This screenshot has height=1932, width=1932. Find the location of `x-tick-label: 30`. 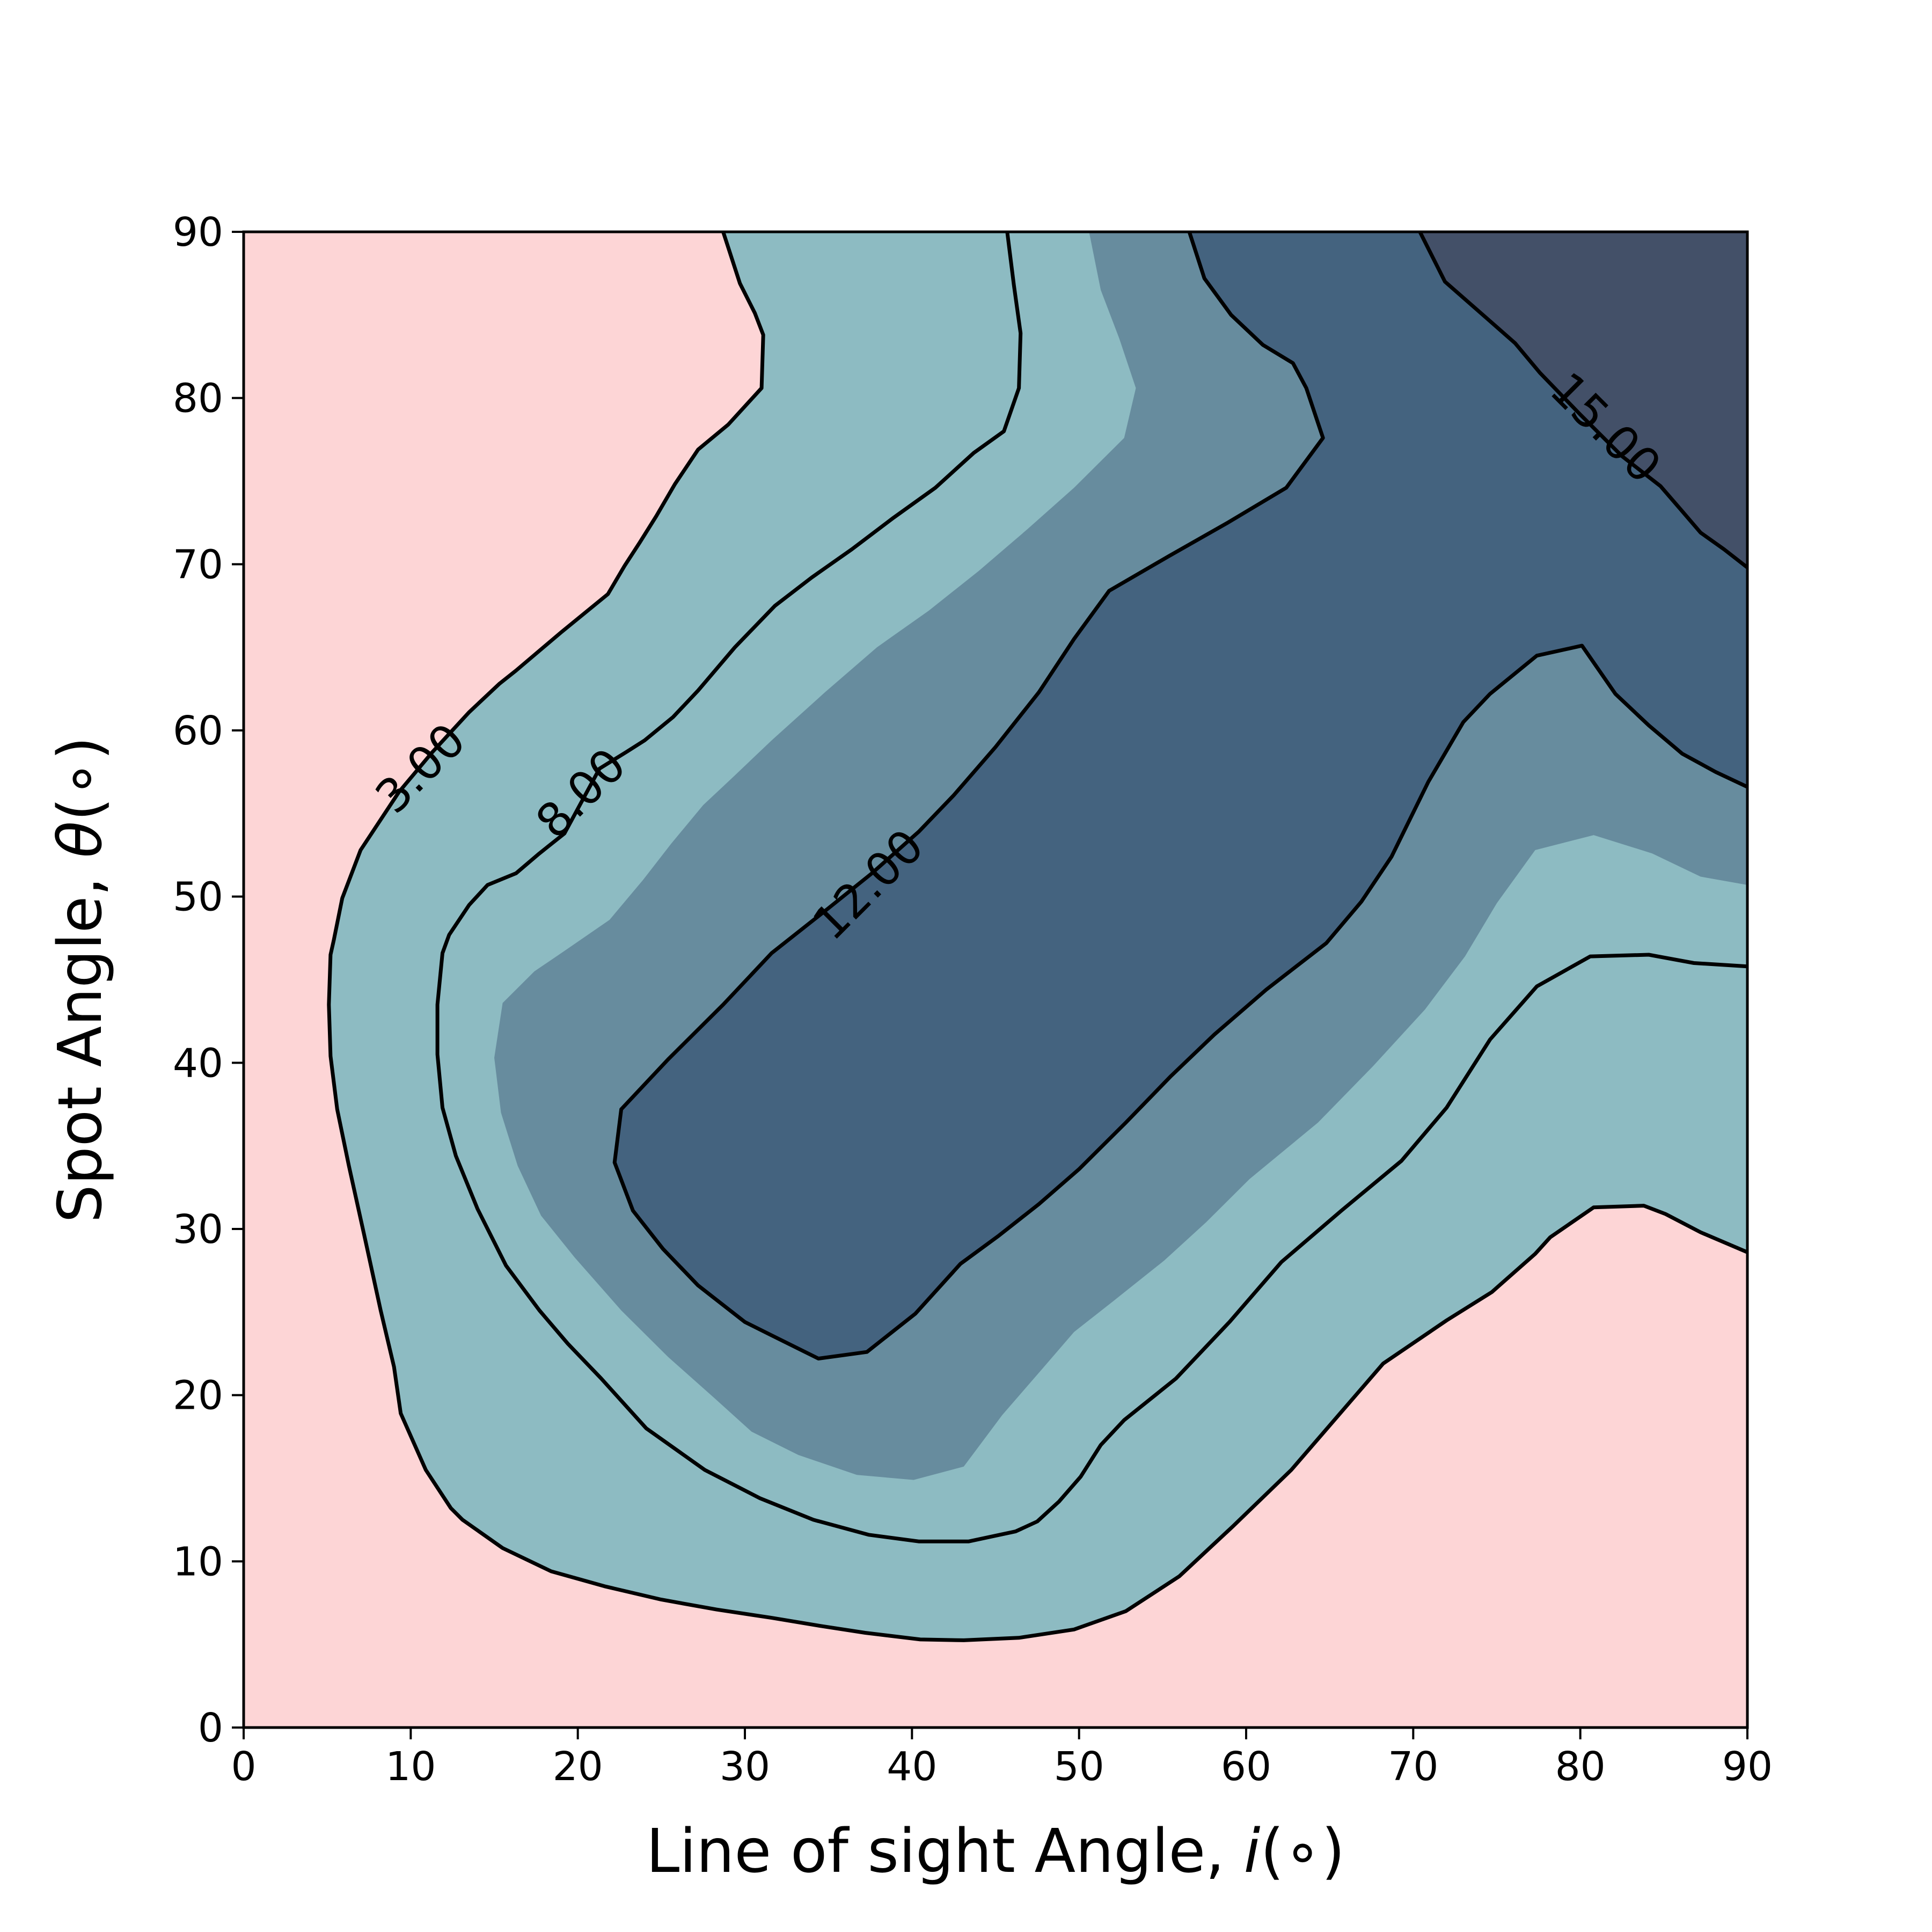

x-tick-label: 30 is located at coordinates (745, 1767).